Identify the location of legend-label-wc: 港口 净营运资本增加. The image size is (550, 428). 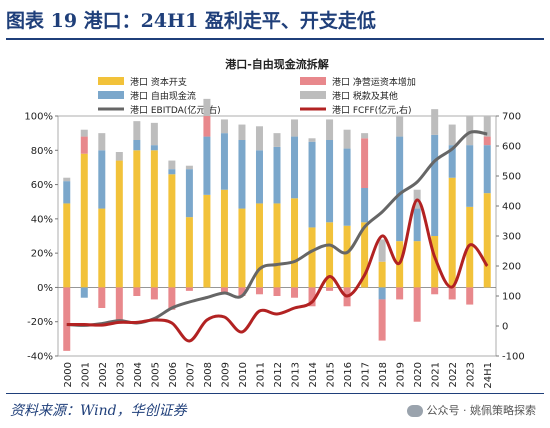
(374, 82).